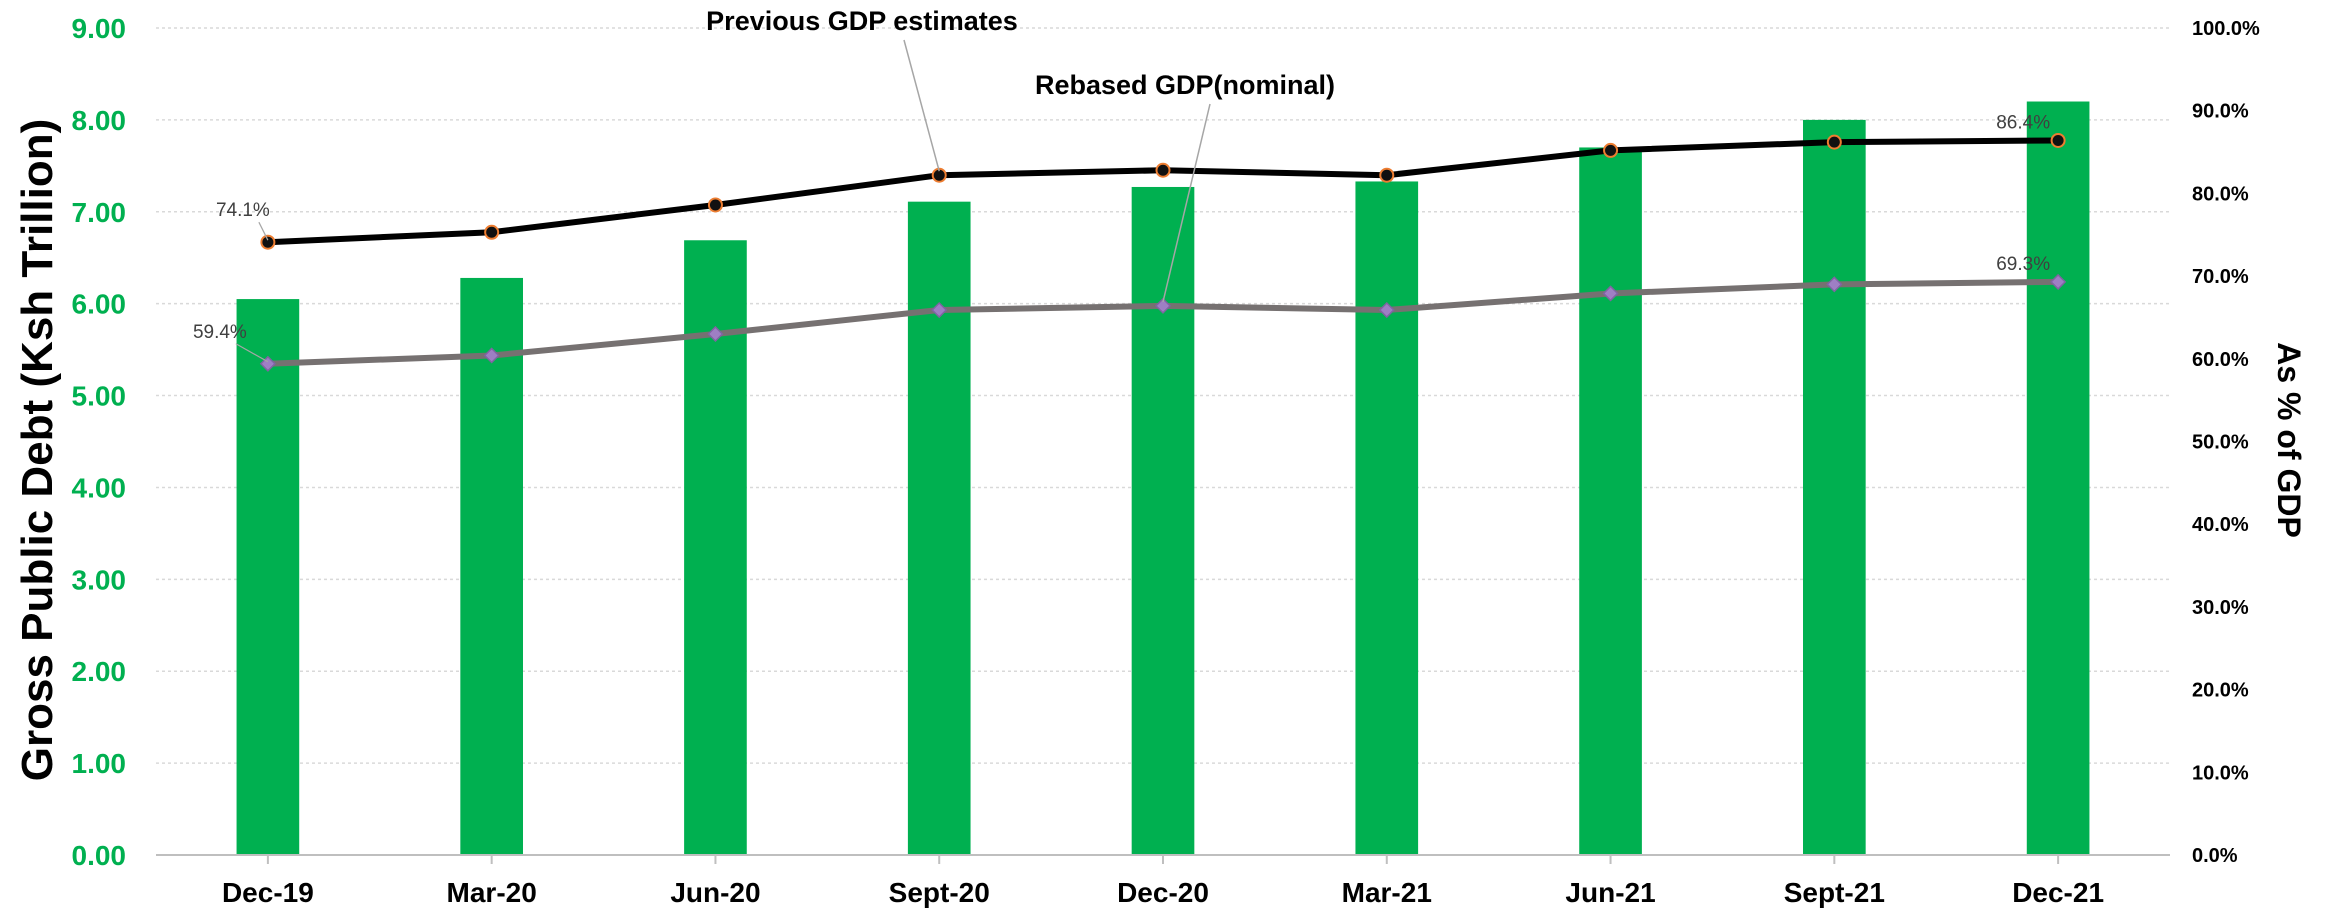 Image resolution: width=2325 pixels, height=908 pixels. Describe the element at coordinates (268, 892) in the screenshot. I see `x-tick-label: Dec-19` at that location.